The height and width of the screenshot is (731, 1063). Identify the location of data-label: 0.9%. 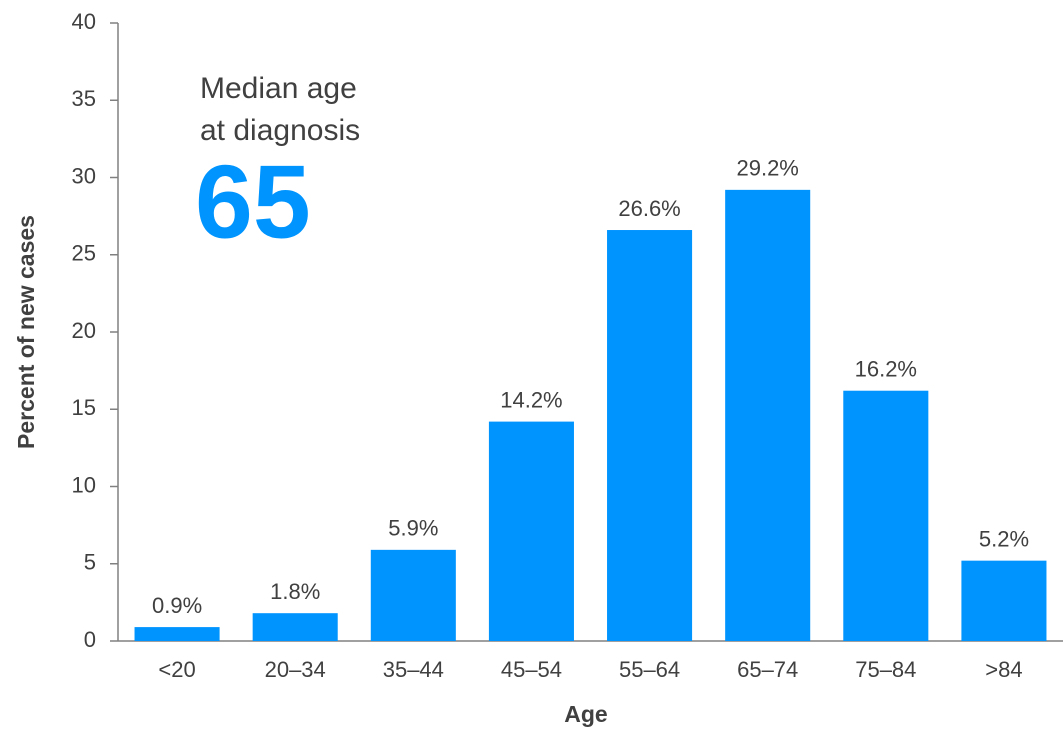
(177, 605).